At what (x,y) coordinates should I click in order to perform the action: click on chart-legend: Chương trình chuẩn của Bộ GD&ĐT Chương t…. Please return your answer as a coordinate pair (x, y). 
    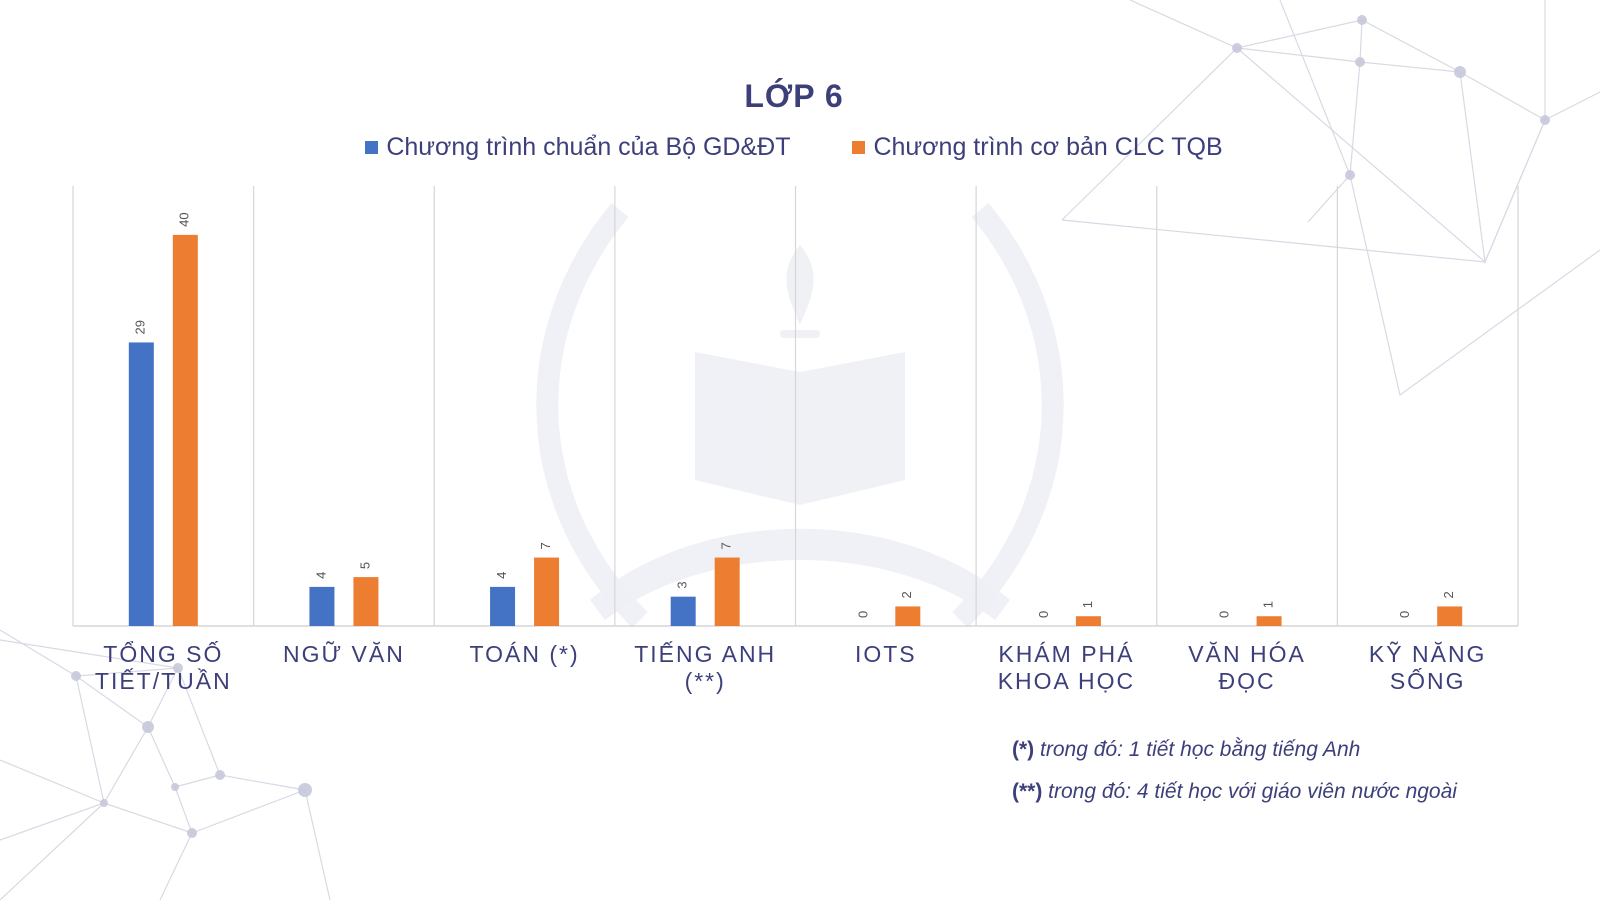
    Looking at the image, I should click on (794, 147).